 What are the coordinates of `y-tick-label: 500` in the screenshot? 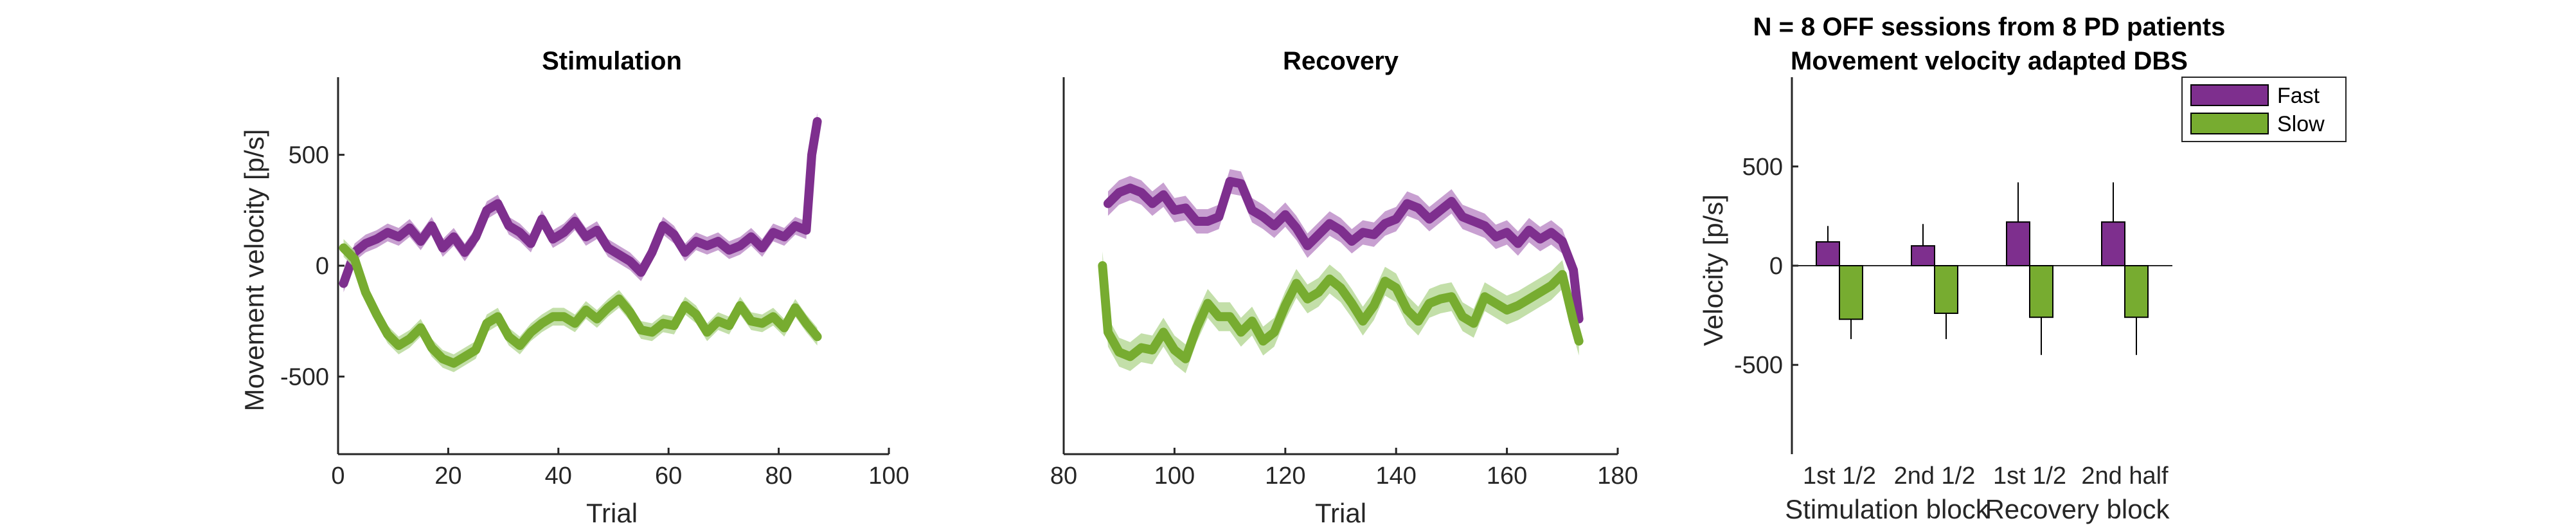 It's located at (309, 155).